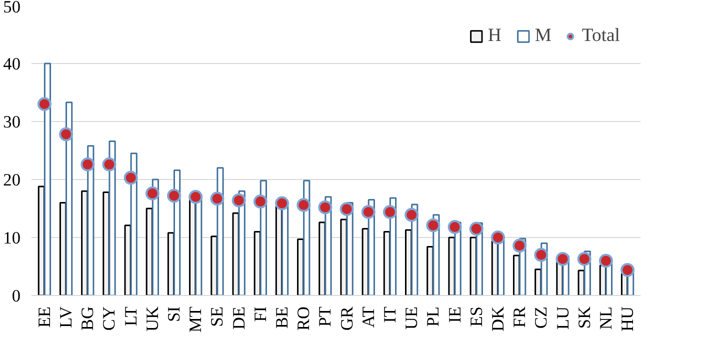 This screenshot has width=708, height=341. I want to click on x-tick-label: LT, so click(130, 316).